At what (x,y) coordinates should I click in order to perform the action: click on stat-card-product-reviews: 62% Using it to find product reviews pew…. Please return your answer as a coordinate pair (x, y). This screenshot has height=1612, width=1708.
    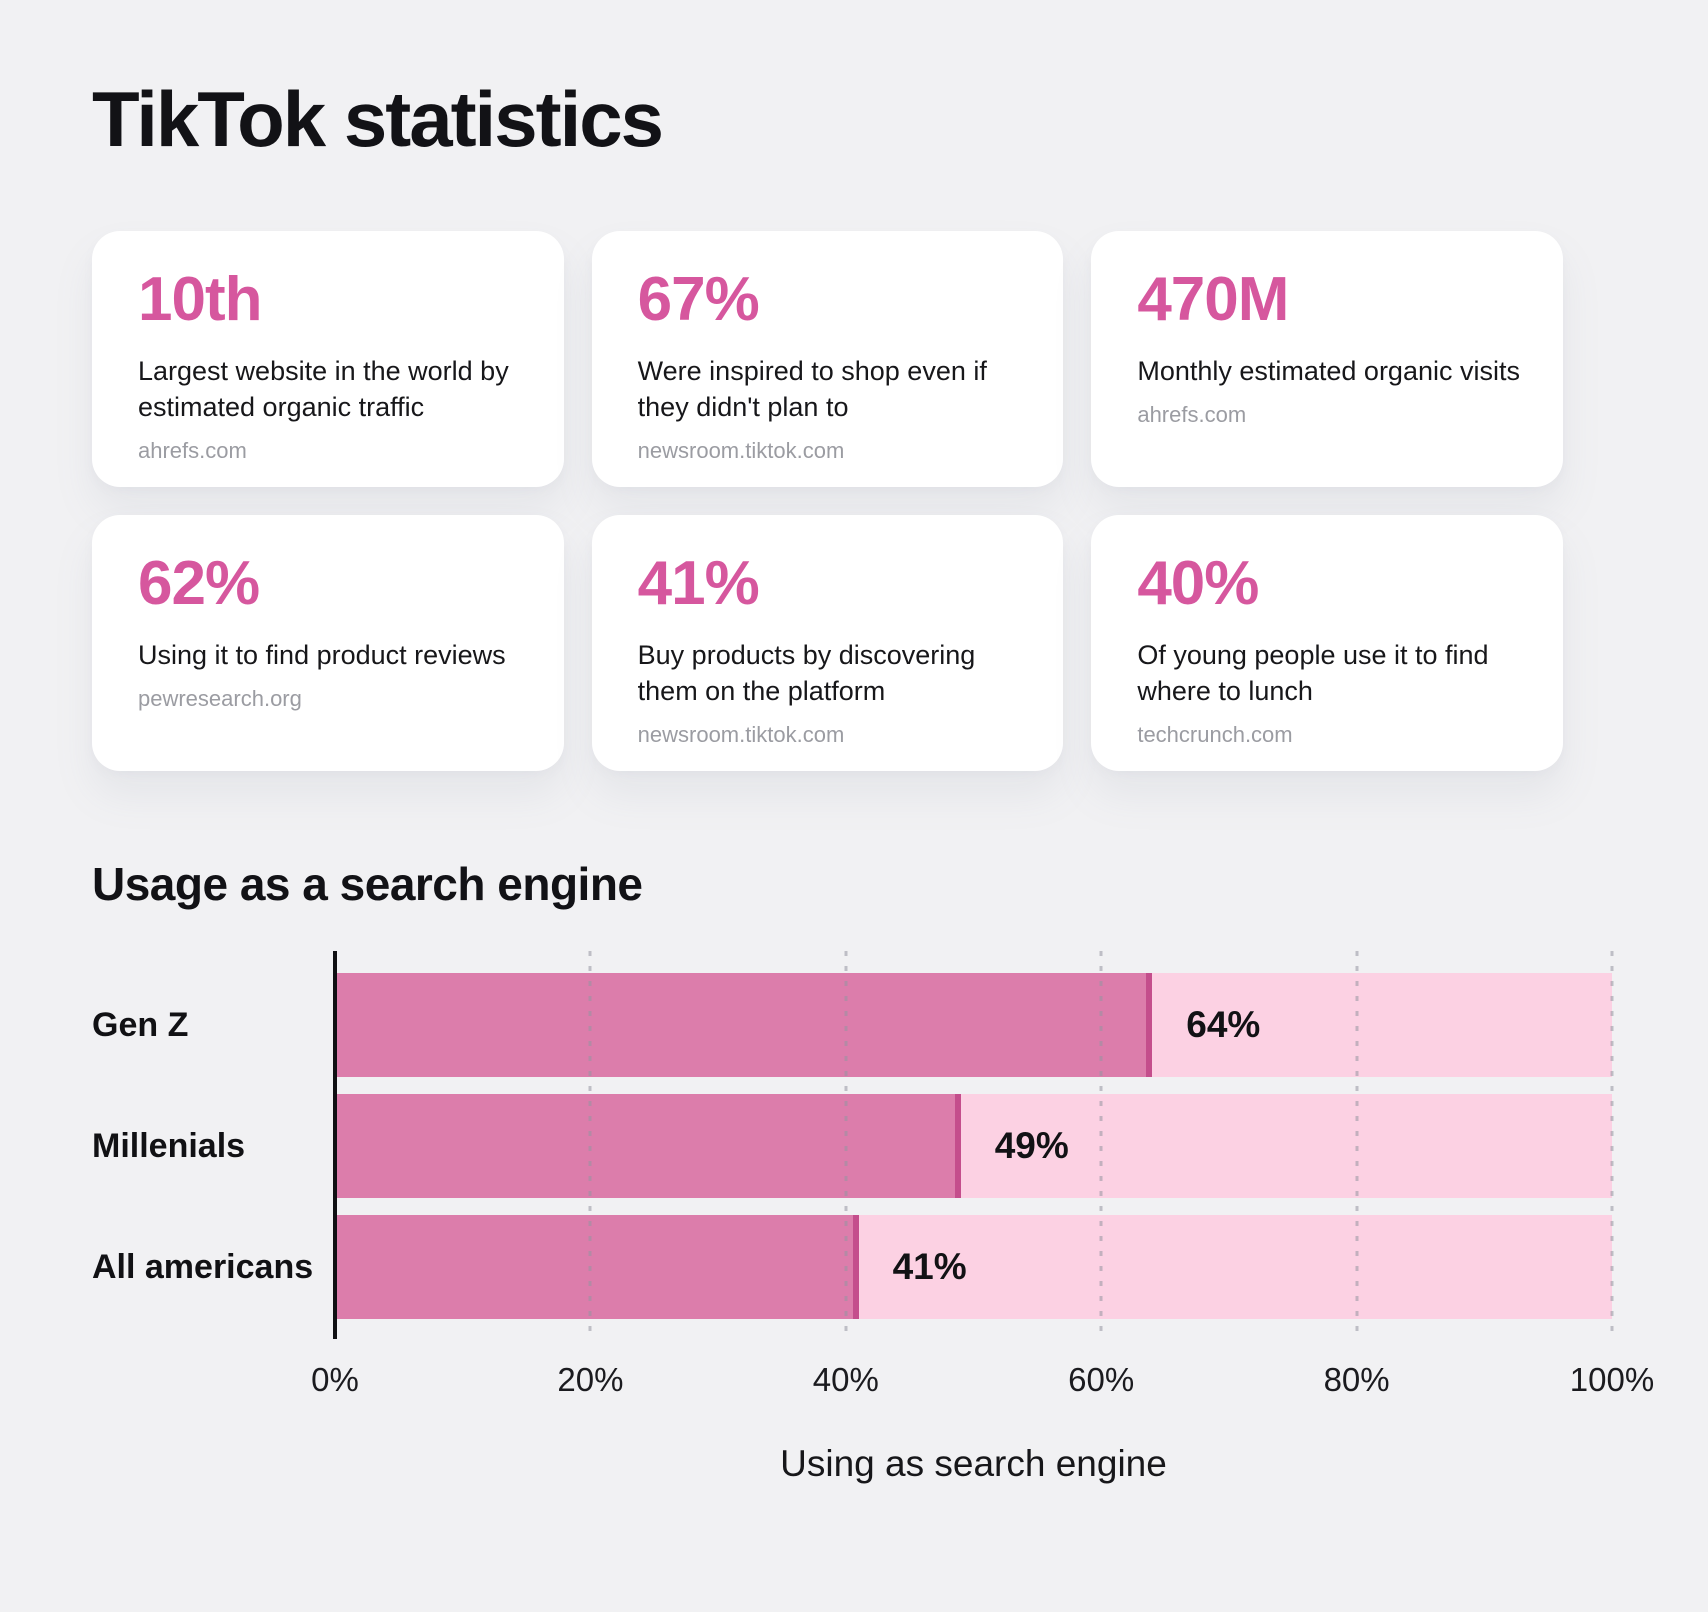
    Looking at the image, I should click on (328, 643).